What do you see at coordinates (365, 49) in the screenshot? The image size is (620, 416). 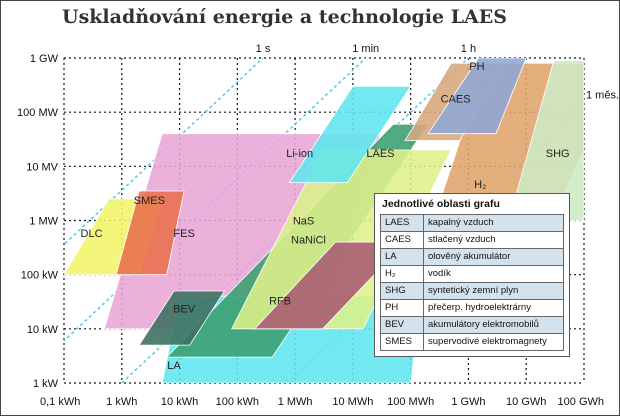 I see `time-label-1-min: 1 min` at bounding box center [365, 49].